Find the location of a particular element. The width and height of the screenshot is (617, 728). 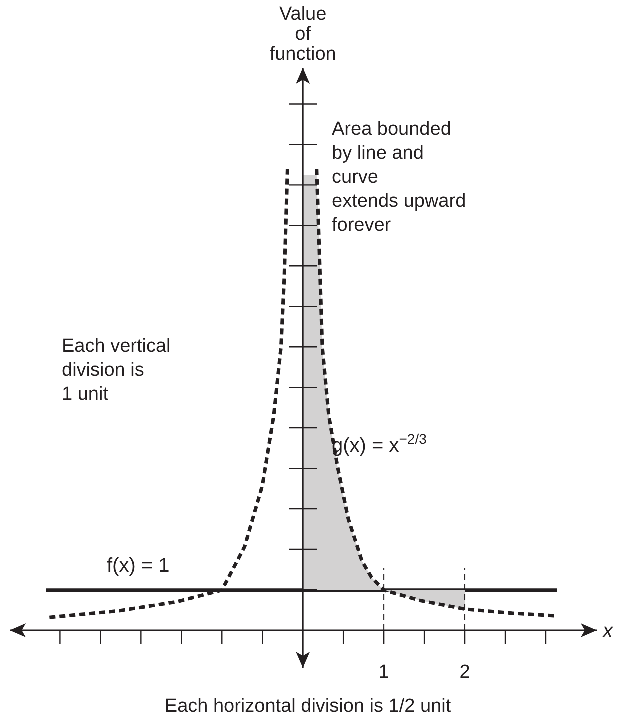

annotation: Area bounded by line and curve extends upward forever is located at coordinates (399, 177).